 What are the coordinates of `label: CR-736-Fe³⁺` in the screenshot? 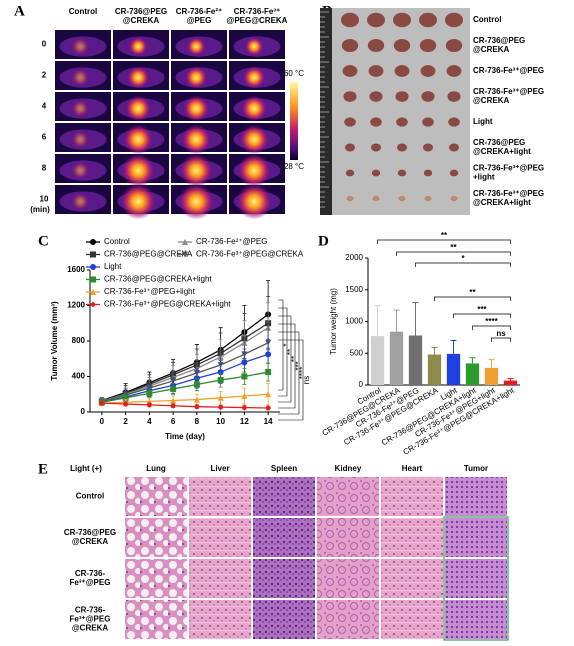 It's located at (257, 11).